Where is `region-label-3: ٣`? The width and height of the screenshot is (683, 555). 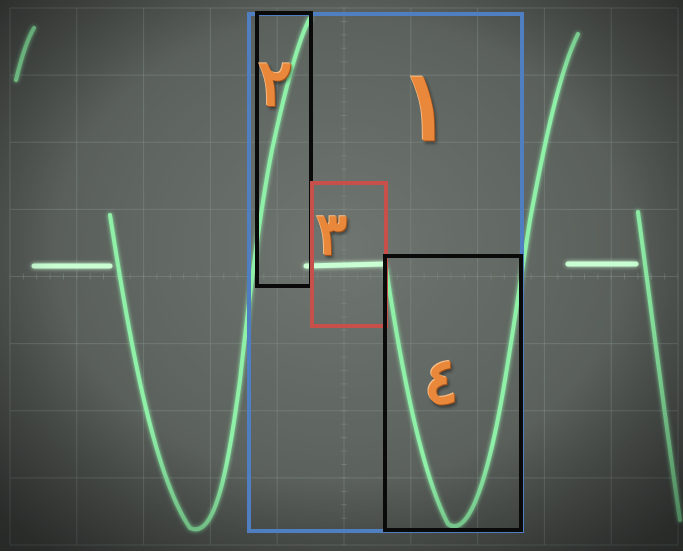 region-label-3: ٣ is located at coordinates (332, 234).